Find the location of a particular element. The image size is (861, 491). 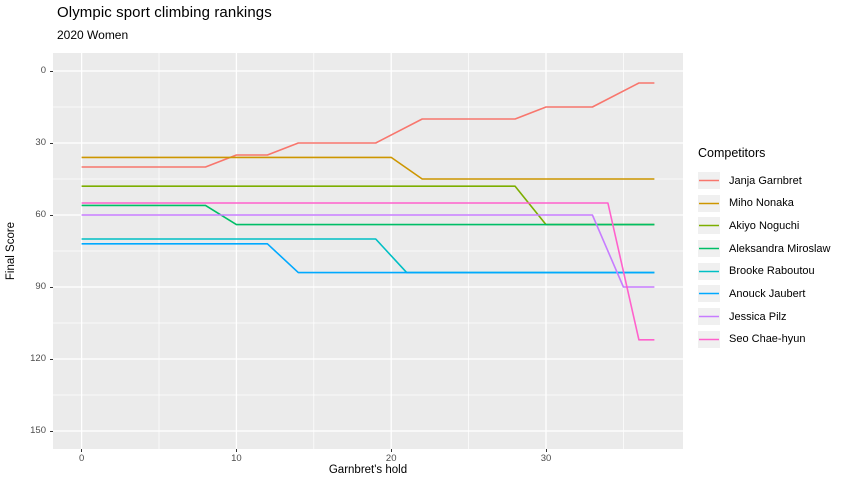

legend-item-aleksandra-miroslaw: Aleksandra Miroslaw is located at coordinates (778, 249).